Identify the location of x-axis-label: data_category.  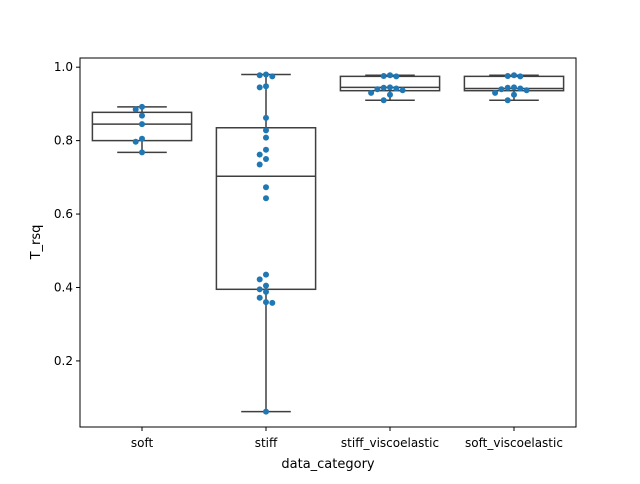
(328, 464).